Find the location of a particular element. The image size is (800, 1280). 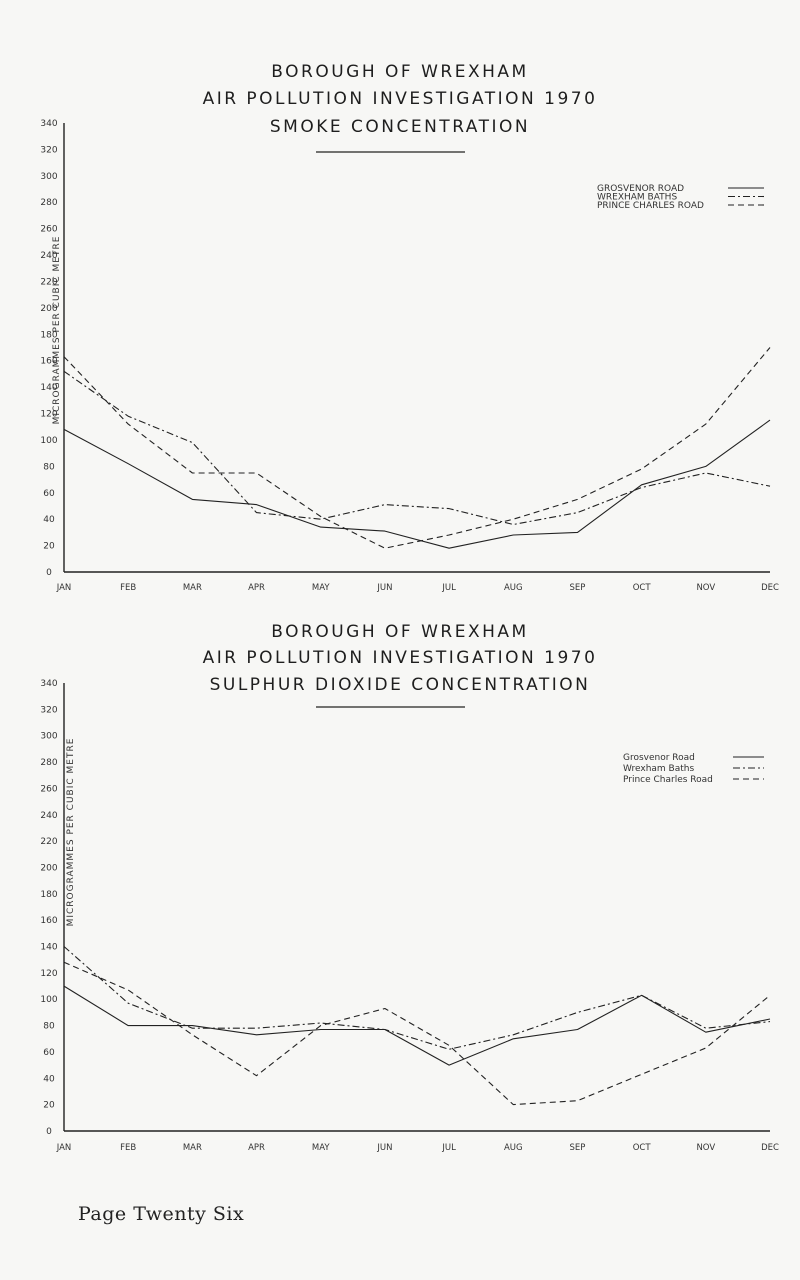

legend-label: WREXHAM BATHS is located at coordinates (637, 198).